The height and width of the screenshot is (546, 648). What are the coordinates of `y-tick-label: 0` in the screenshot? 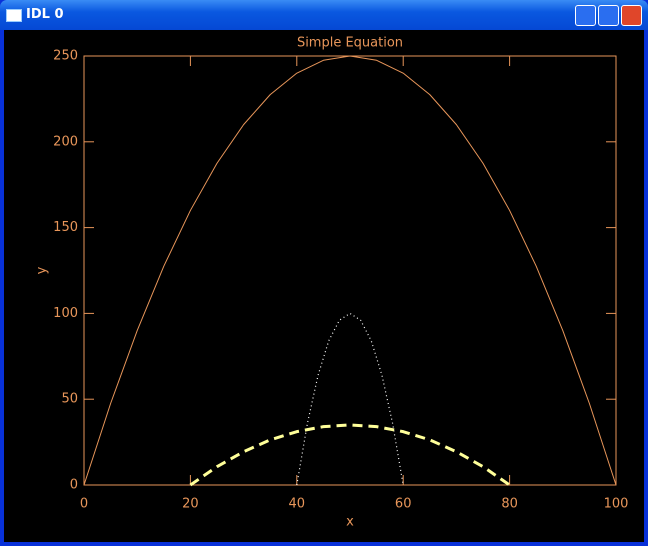 It's located at (74, 485).